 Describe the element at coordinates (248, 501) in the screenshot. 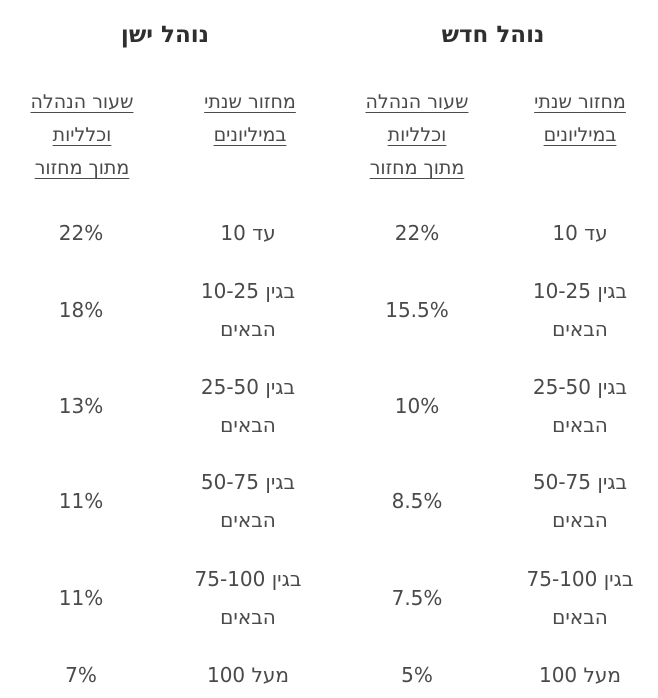

I see `old-turnover-cell: בגין 50-75 הבאים` at that location.